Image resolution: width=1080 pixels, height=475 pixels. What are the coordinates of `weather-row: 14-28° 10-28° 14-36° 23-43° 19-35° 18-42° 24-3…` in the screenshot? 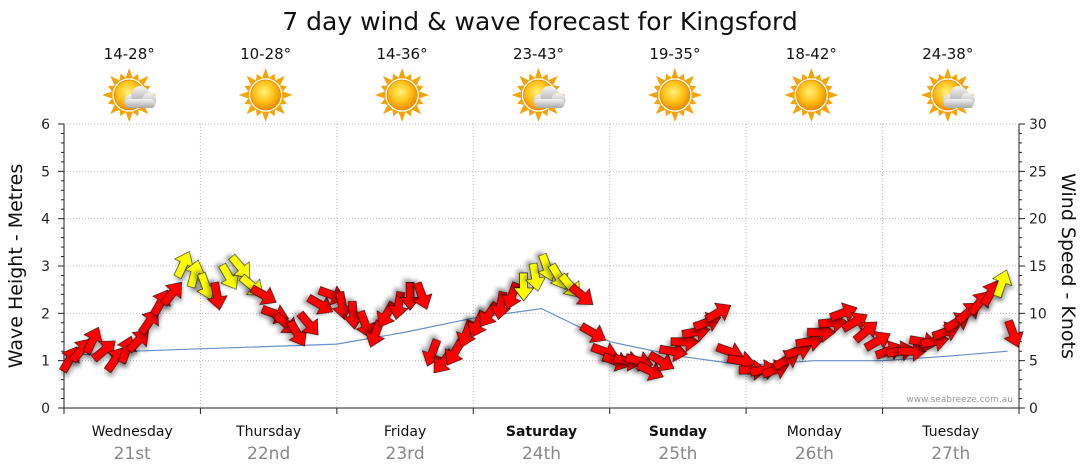 It's located at (538, 83).